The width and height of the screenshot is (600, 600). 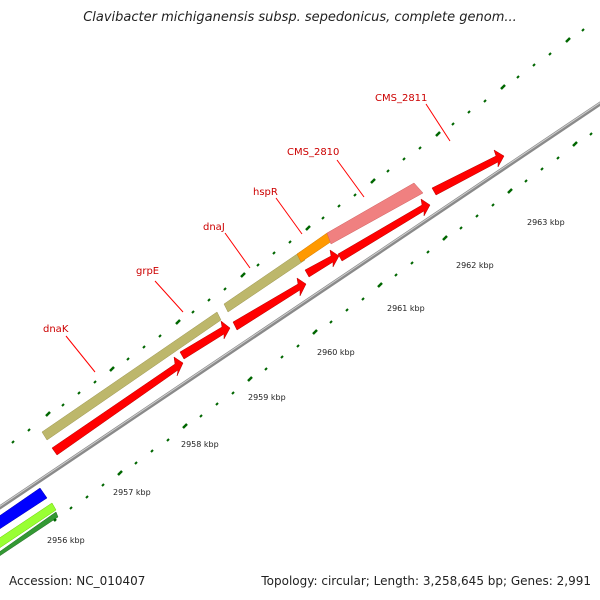 What do you see at coordinates (205, 340) in the screenshot?
I see `gene-arrow-grpE` at bounding box center [205, 340].